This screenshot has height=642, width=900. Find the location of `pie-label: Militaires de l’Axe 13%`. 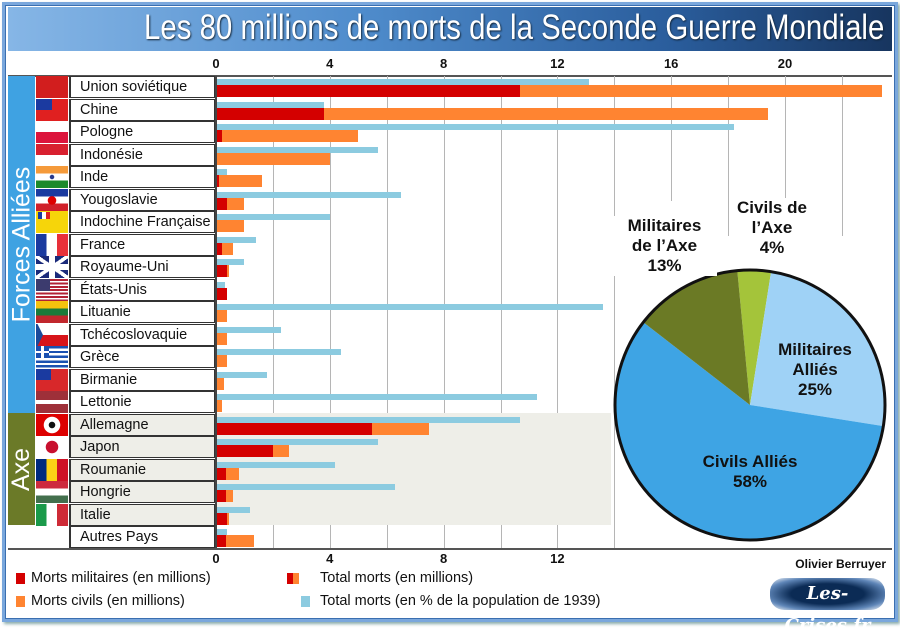

pie-label: Militaires de l’Axe 13% is located at coordinates (664, 246).